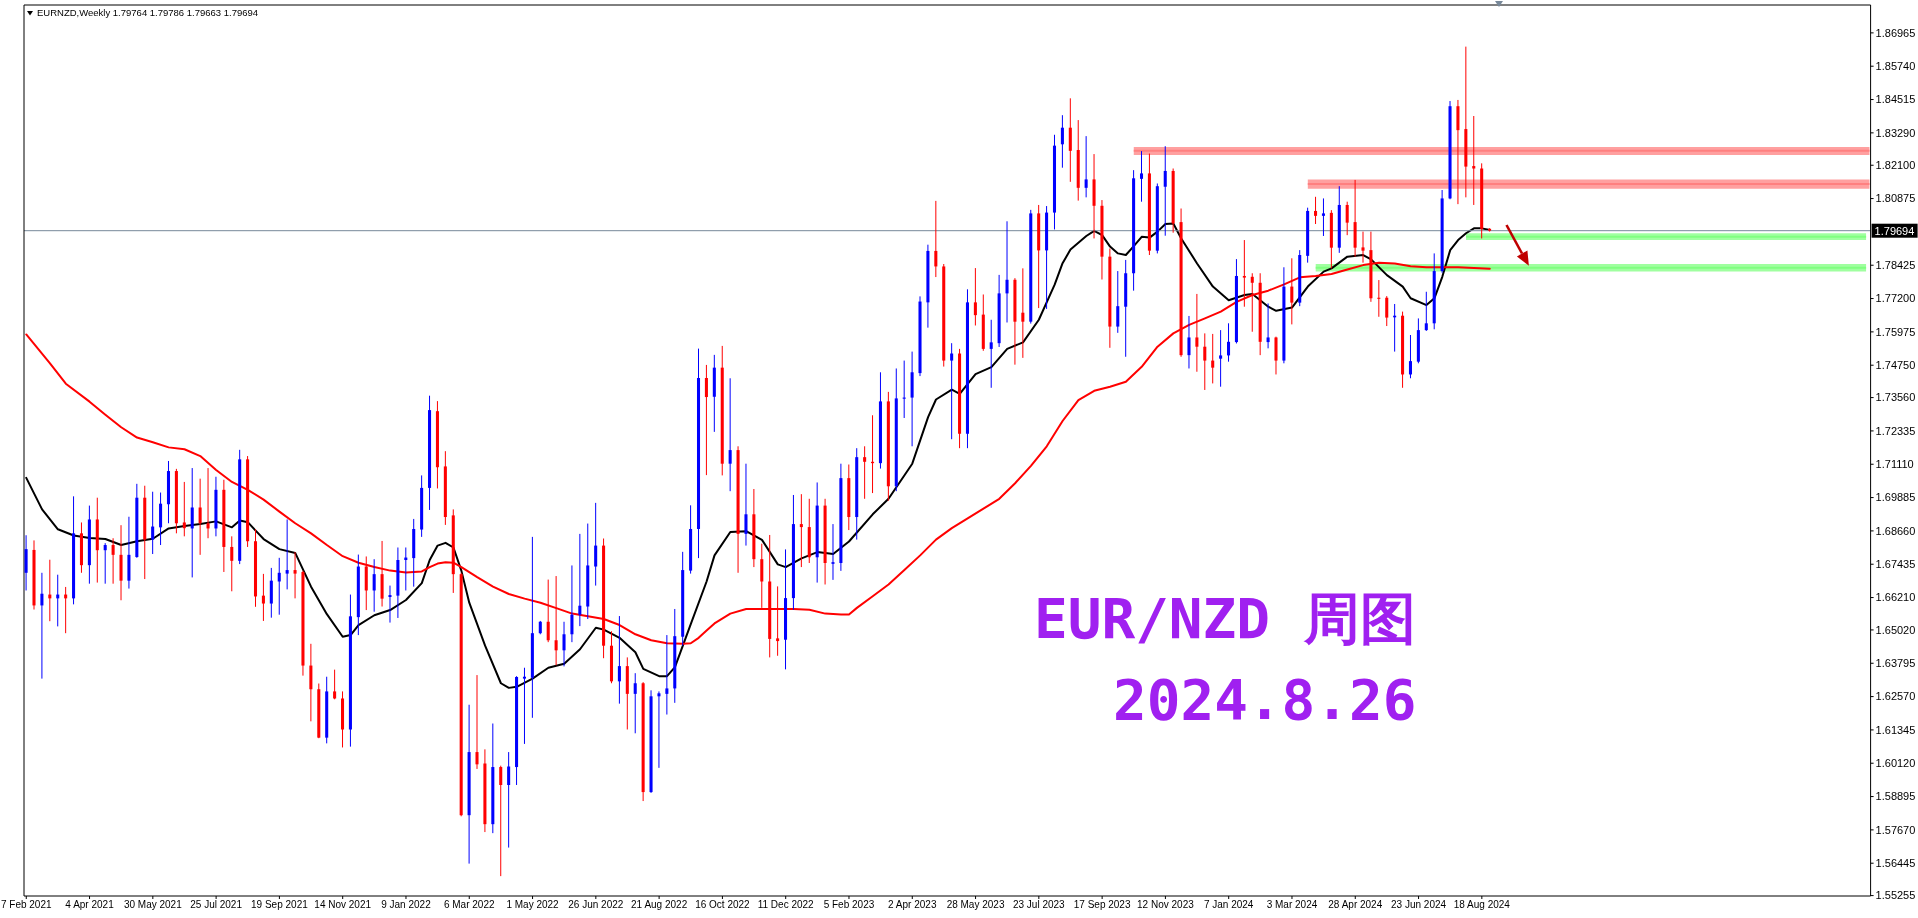 This screenshot has width=1918, height=918. I want to click on y-tick-label: 1.69885, so click(1895, 497).